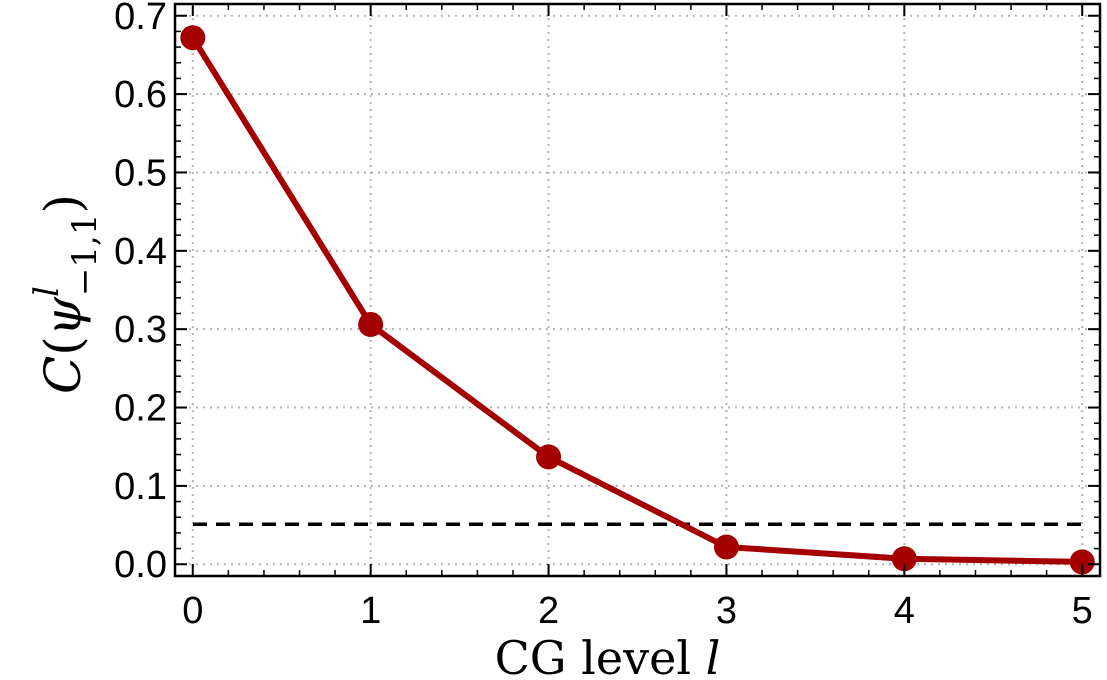  I want to click on y-axis-title: C(ψl−1,1), so click(66, 294).